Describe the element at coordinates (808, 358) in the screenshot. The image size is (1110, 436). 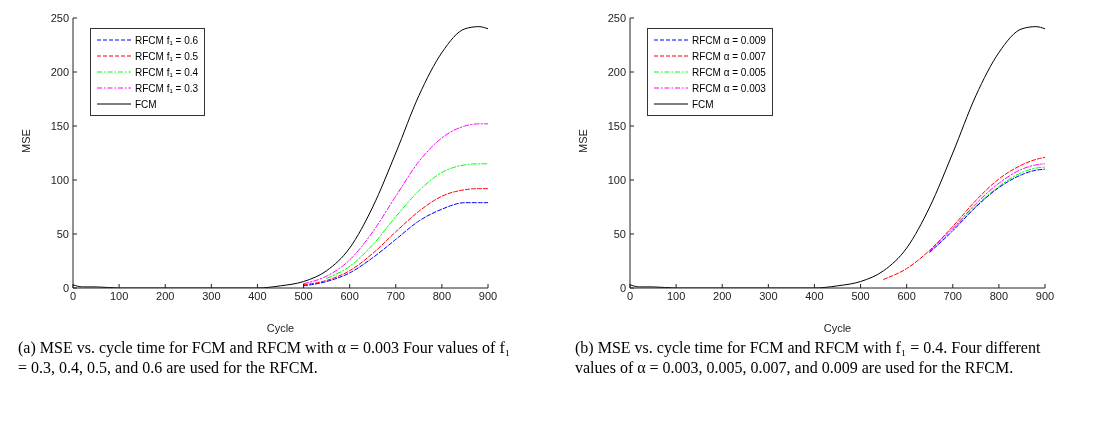
I see `text: (b) MSE vs. cycle time for FCM and RFCM with f₁ = 0.4. Four different values of α = 0.003, 0.005, 0.007, and 0.009 are used for the RFCM.` at that location.